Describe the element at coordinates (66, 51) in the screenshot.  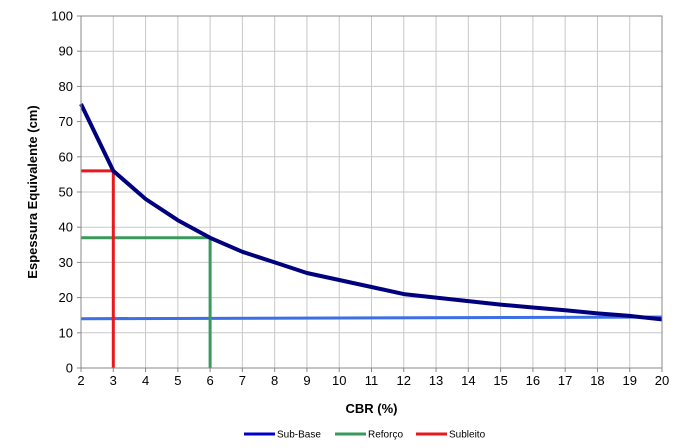
I see `y-tick-label: 90` at that location.